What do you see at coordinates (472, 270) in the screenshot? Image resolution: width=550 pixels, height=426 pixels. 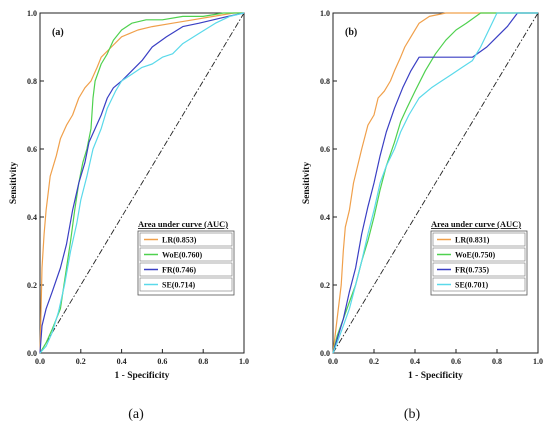 I see `legend-label: FR(0.735)` at bounding box center [472, 270].